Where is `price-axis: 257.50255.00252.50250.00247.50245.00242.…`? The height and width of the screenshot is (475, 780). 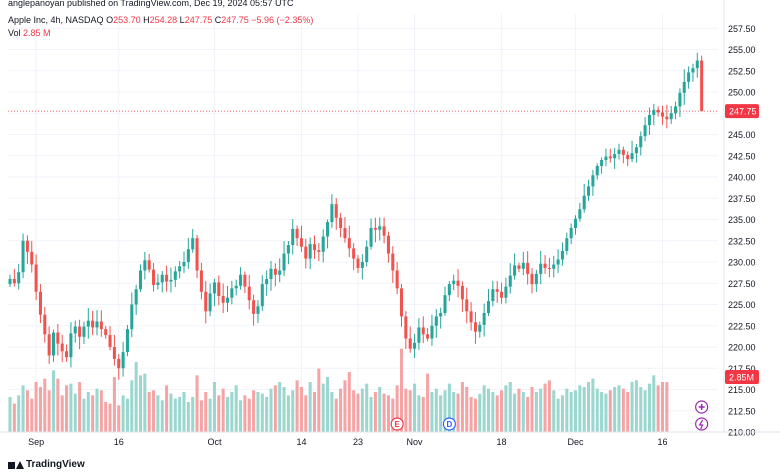
price-axis: 257.50255.00252.50250.00247.50245.00242.… is located at coordinates (741, 219).